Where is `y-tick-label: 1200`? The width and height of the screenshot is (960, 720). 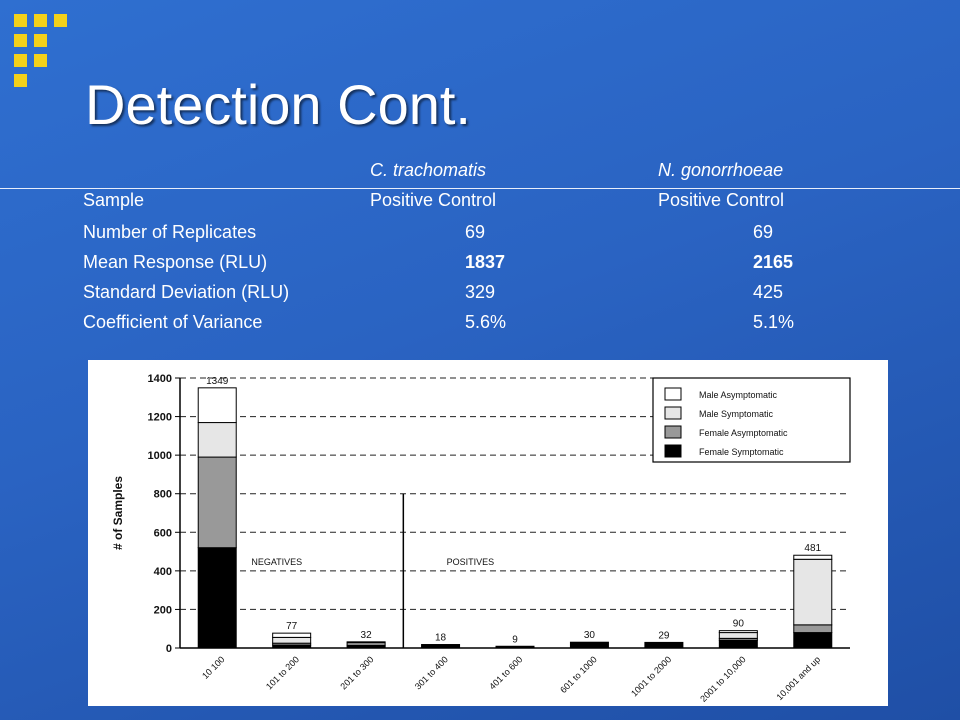
y-tick-label: 1200 is located at coordinates (160, 418).